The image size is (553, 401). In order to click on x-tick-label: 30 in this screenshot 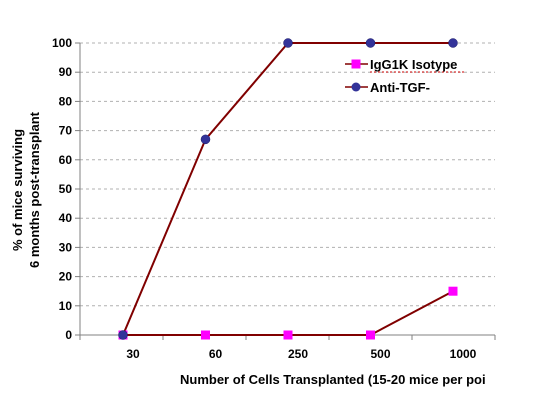, I will do `click(133, 354)`.